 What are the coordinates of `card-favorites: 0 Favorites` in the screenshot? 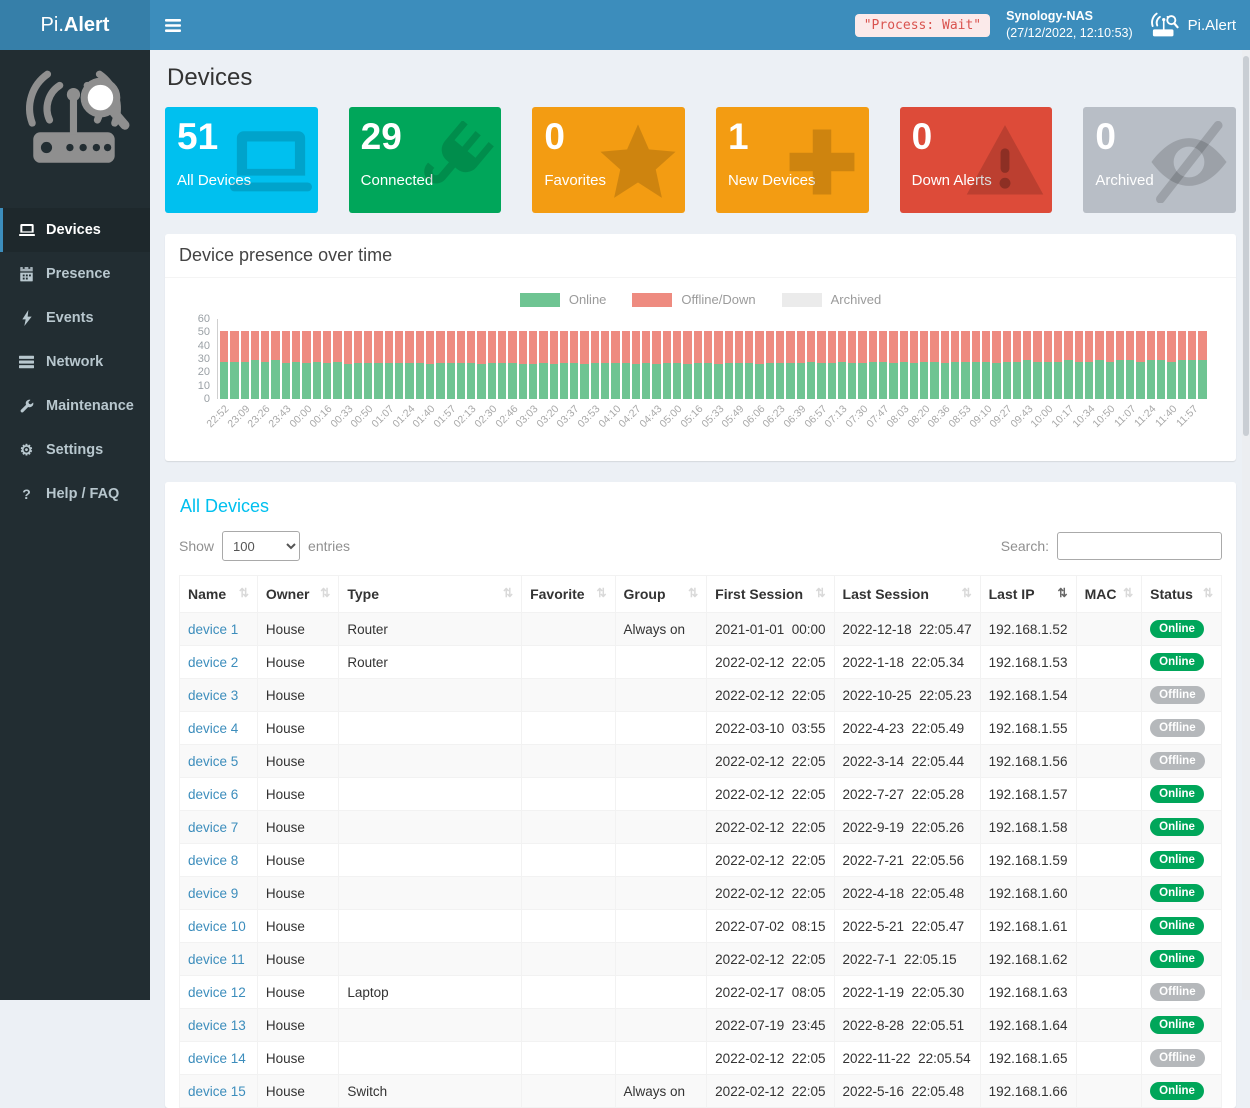 It's located at (608, 160).